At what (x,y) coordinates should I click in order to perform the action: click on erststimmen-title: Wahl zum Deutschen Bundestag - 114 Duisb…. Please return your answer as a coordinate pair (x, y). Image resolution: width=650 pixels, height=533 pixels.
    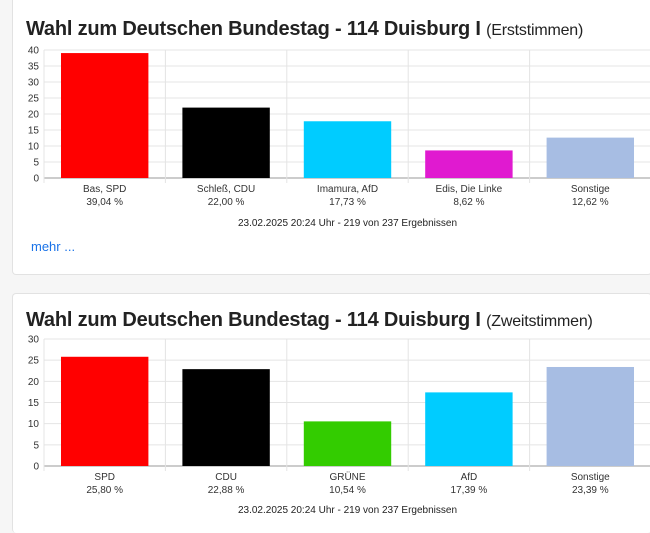
    Looking at the image, I should click on (304, 29).